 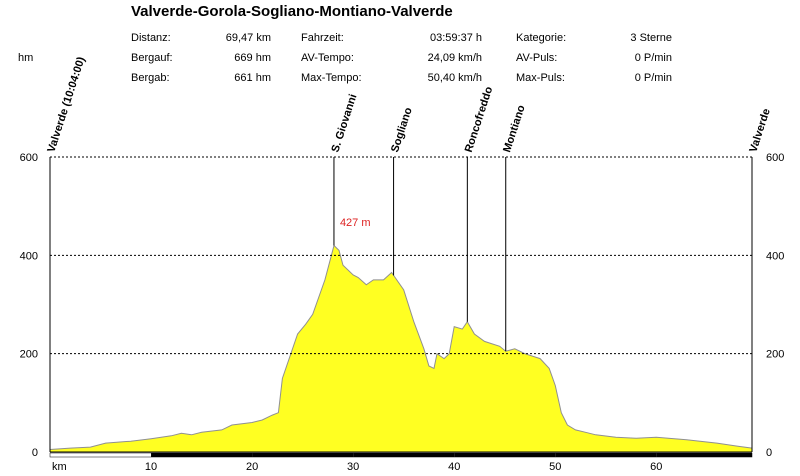 I want to click on waypoint-label-2: Sogliano, so click(x=402, y=130).